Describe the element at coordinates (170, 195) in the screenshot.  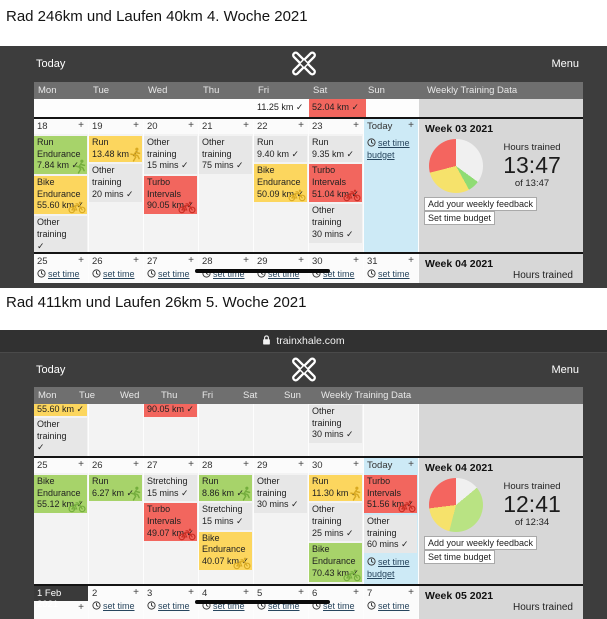
I see `event-turbo-intervals: Turbo Intervals 90.05 km ✓` at that location.